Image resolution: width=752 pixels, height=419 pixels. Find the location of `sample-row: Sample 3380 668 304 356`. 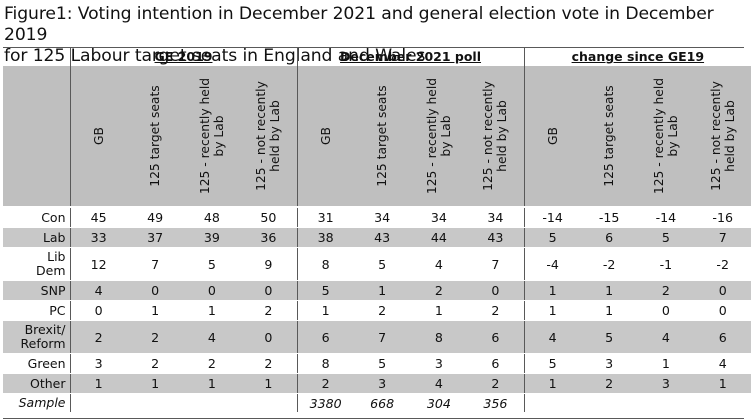

sample-row: Sample 3380 668 304 356 is located at coordinates (377, 403).